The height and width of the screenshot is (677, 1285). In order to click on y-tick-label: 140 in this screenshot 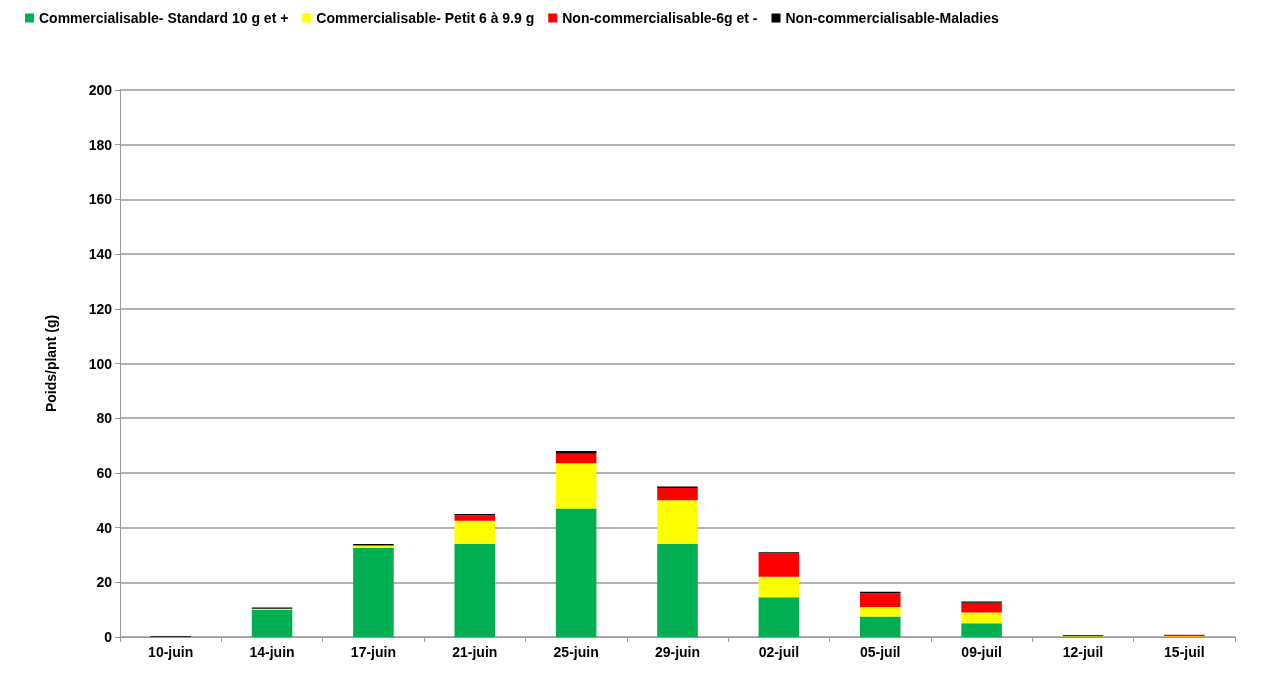, I will do `click(100, 254)`.